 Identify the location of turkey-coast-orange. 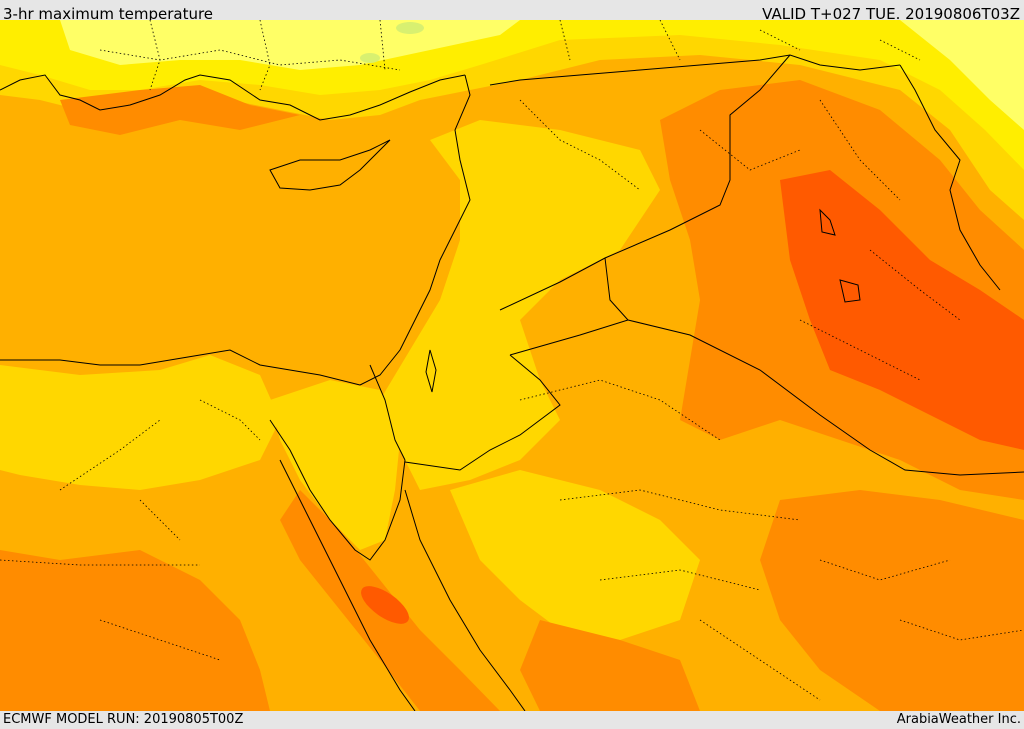
(180, 110).